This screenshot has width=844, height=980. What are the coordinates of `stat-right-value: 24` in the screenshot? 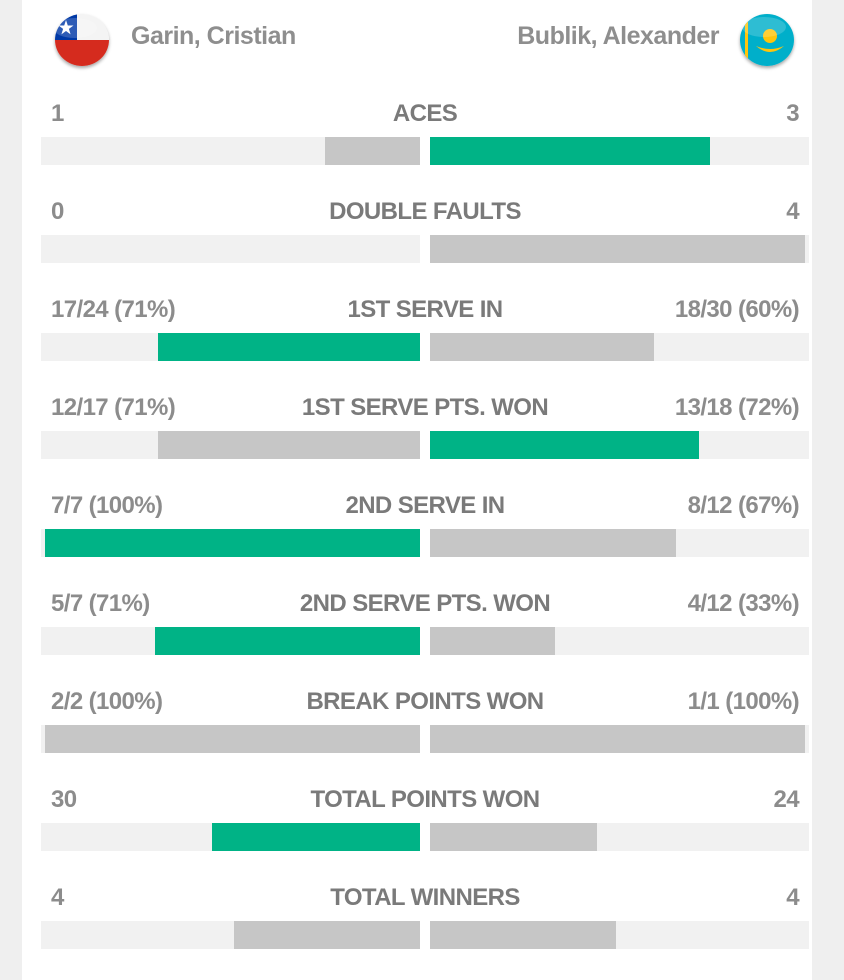 It's located at (786, 799).